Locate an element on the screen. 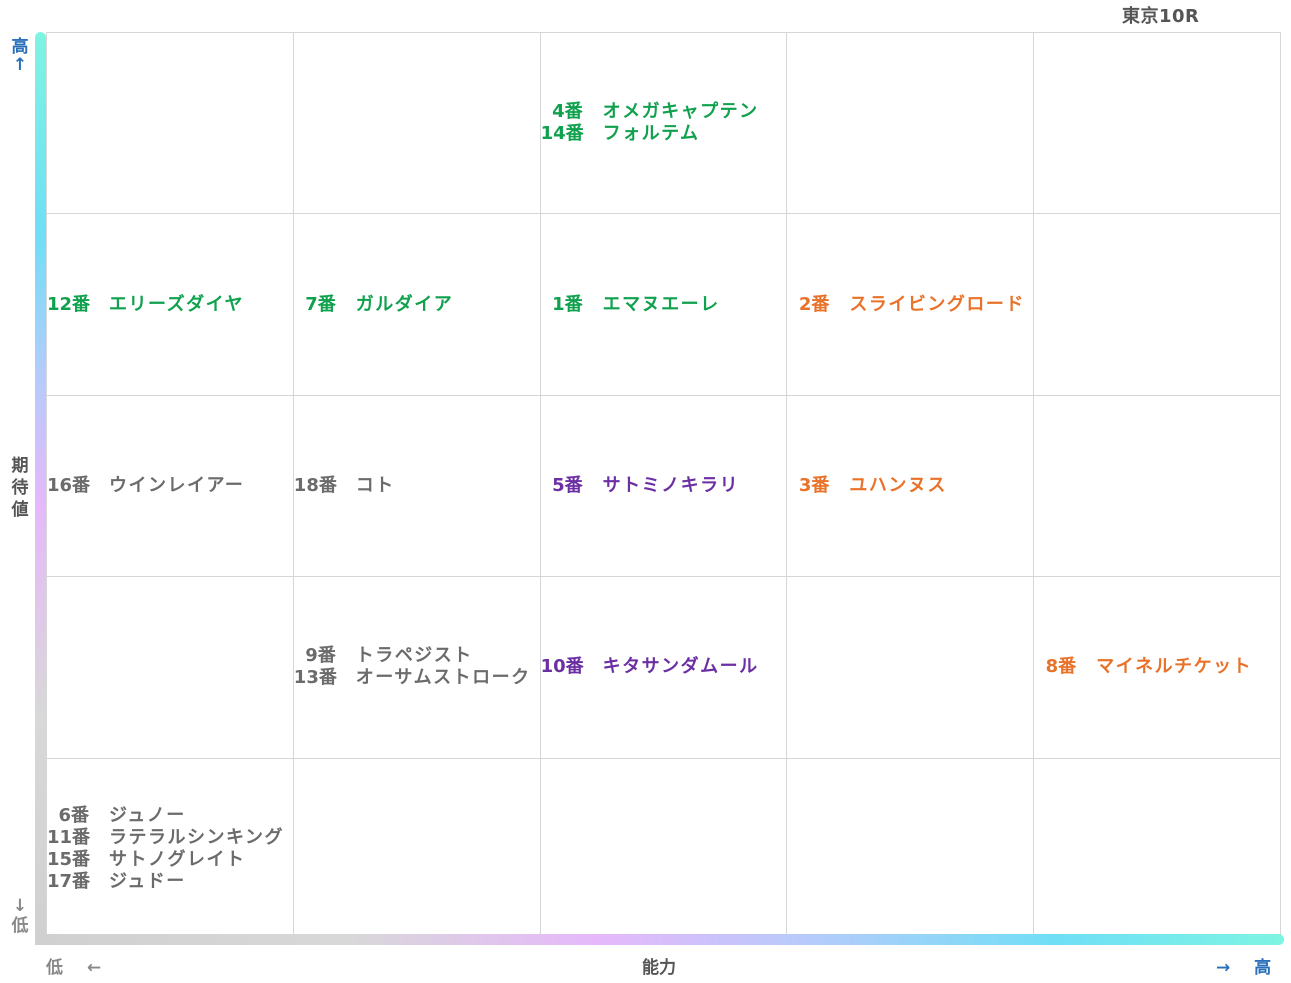 The height and width of the screenshot is (983, 1291). horse-name: エリーズダイヤ is located at coordinates (177, 304).